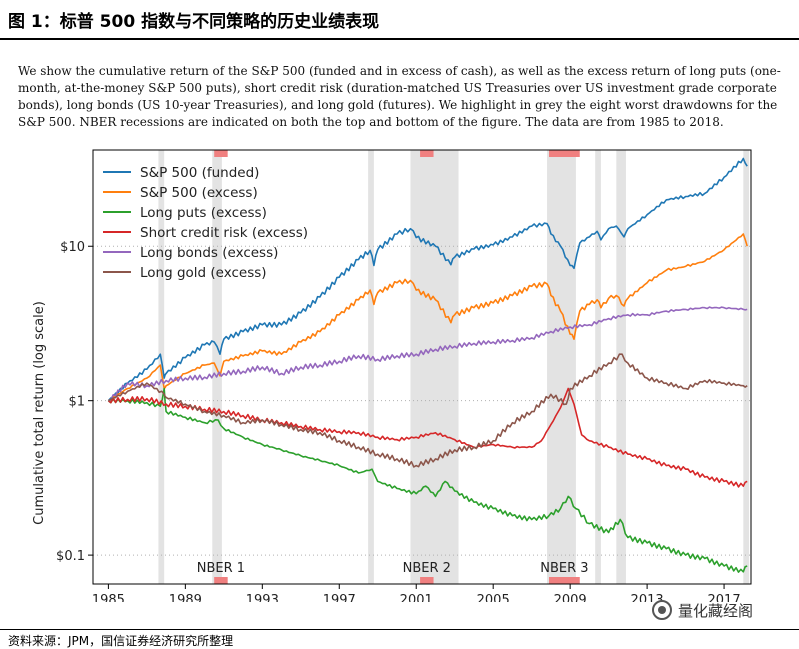  Describe the element at coordinates (72, 247) in the screenshot. I see `y-tick-label: $10` at that location.